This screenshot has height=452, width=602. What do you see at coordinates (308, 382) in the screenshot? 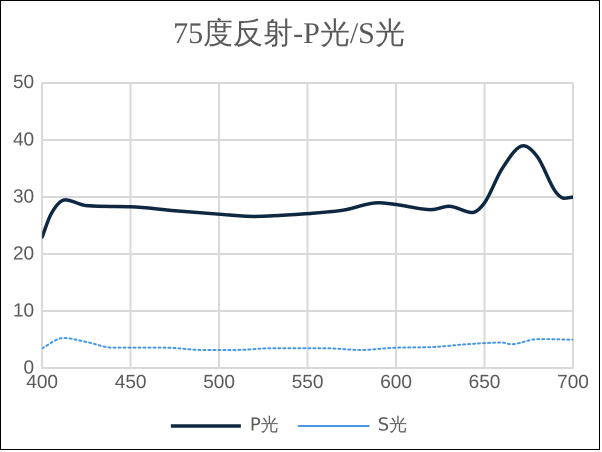
I see `x-tick-label: 550` at bounding box center [308, 382].